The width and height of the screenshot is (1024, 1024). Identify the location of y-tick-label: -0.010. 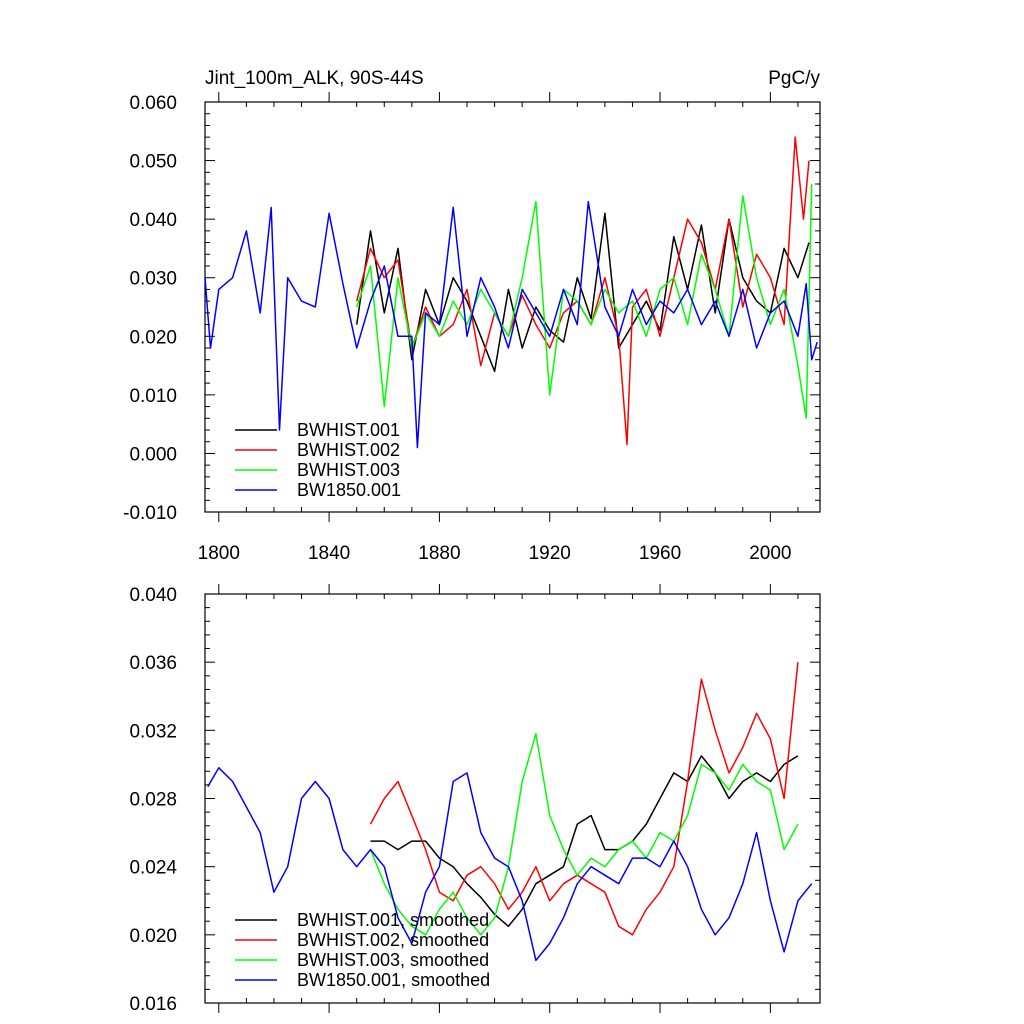
(150, 513).